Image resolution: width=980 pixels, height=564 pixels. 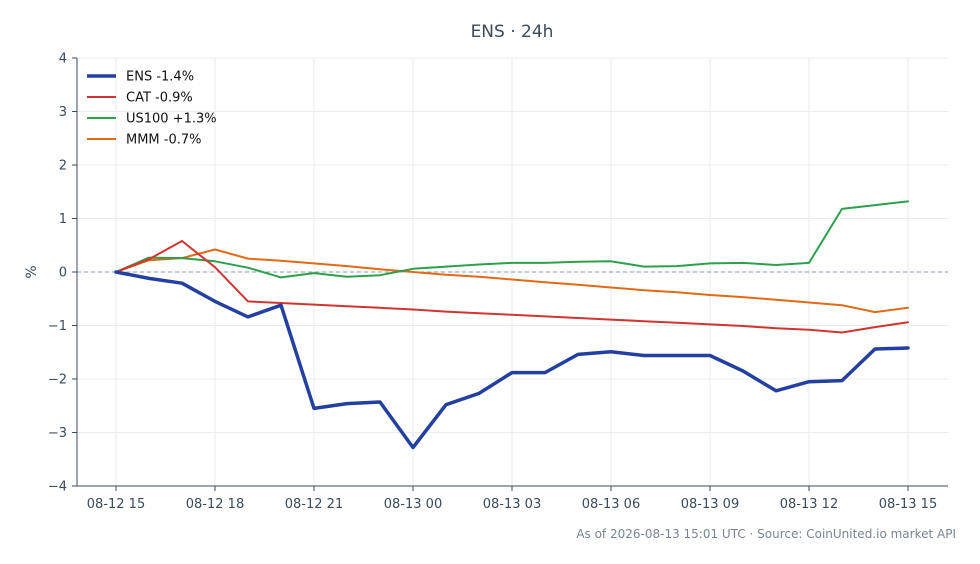 I want to click on y-tick-label-2: −2, so click(x=57, y=380).